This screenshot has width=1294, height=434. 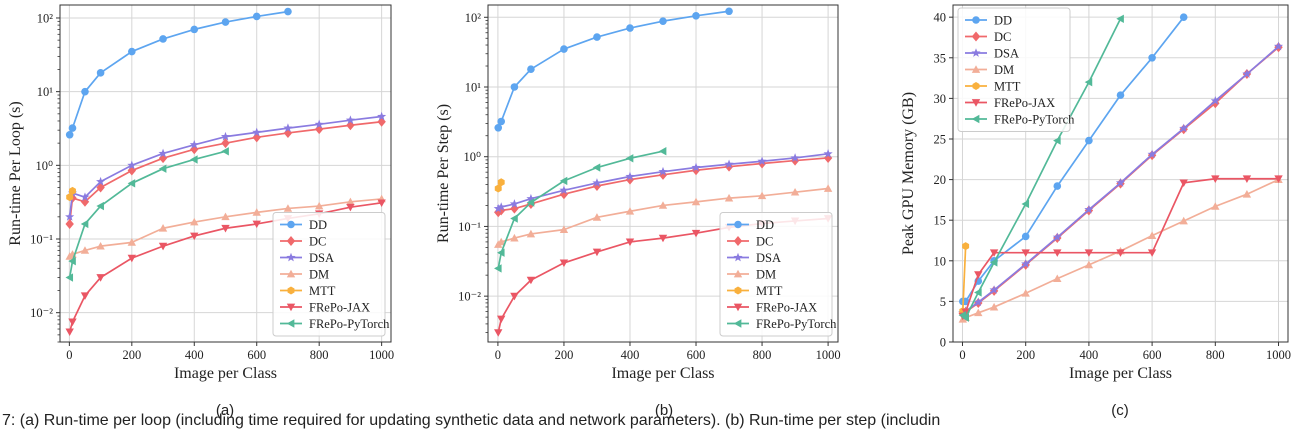 I want to click on x-tick-label: 800, so click(x=762, y=355).